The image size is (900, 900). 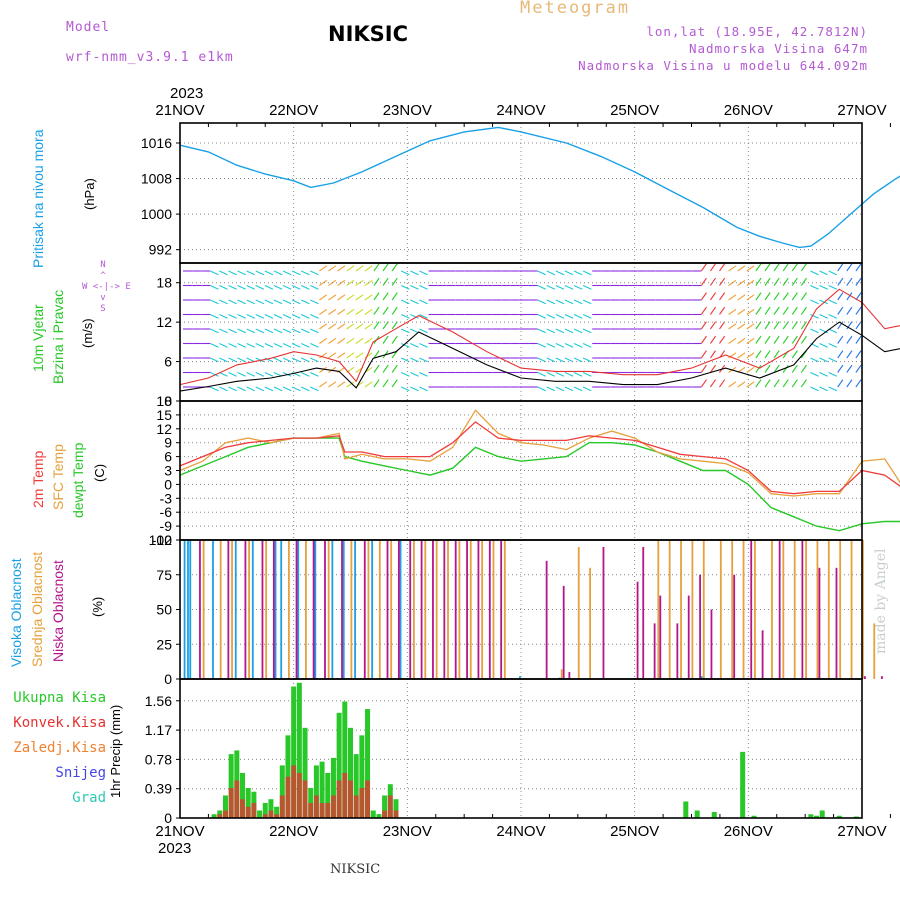 What do you see at coordinates (539, 187) in the screenshot?
I see `pressure-line` at bounding box center [539, 187].